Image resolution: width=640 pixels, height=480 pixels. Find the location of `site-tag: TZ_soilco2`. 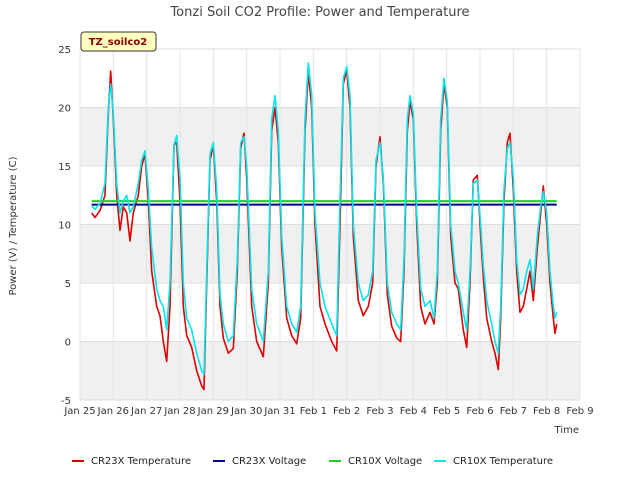

site-tag: TZ_soilco2 is located at coordinates (118, 41).